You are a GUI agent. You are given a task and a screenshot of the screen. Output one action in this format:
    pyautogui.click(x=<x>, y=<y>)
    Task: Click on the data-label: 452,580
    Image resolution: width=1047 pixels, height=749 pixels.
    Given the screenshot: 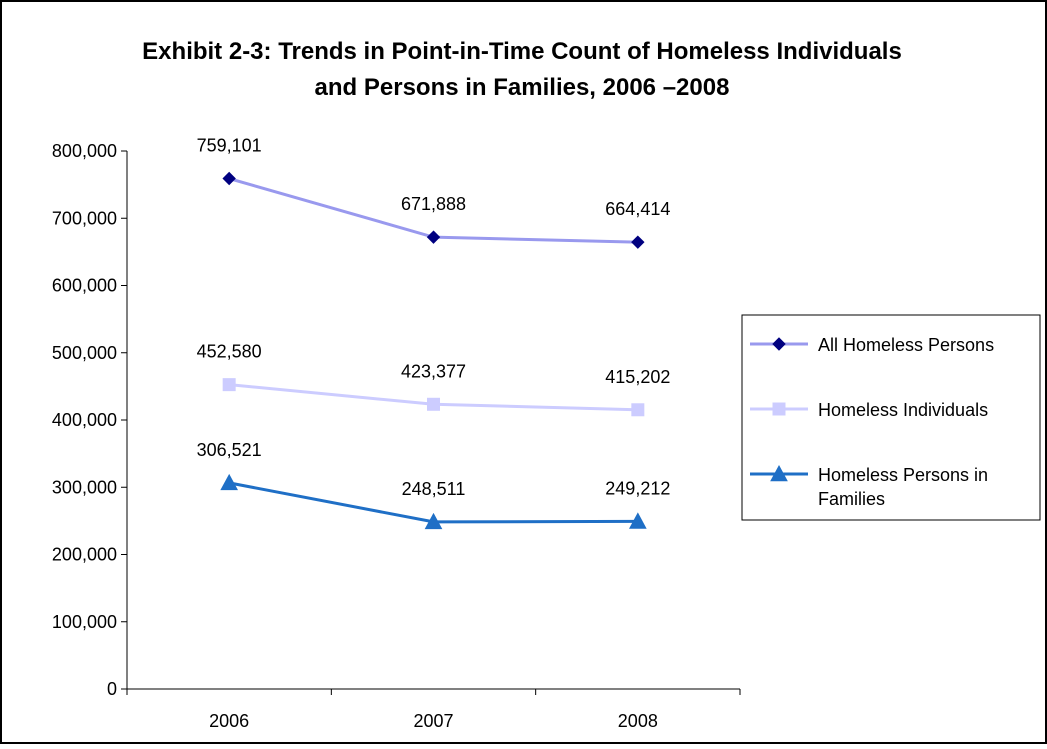 What is the action you would take?
    pyautogui.click(x=229, y=352)
    